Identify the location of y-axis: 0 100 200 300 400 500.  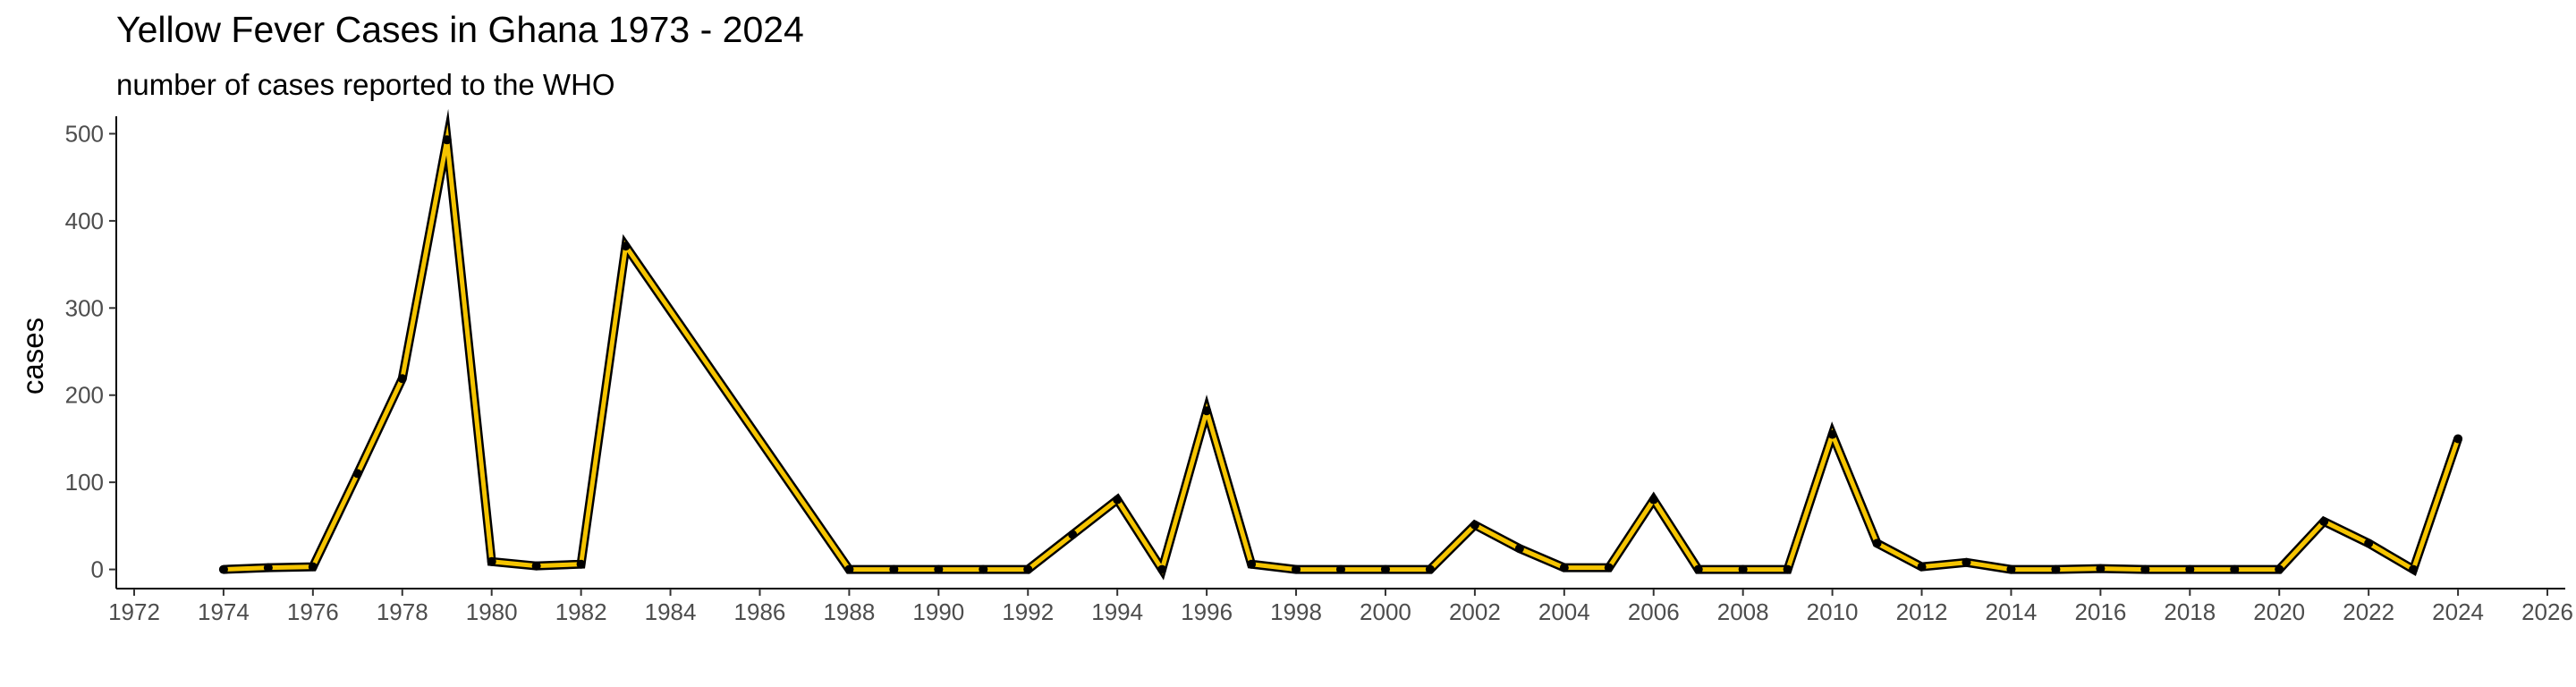
(91, 352).